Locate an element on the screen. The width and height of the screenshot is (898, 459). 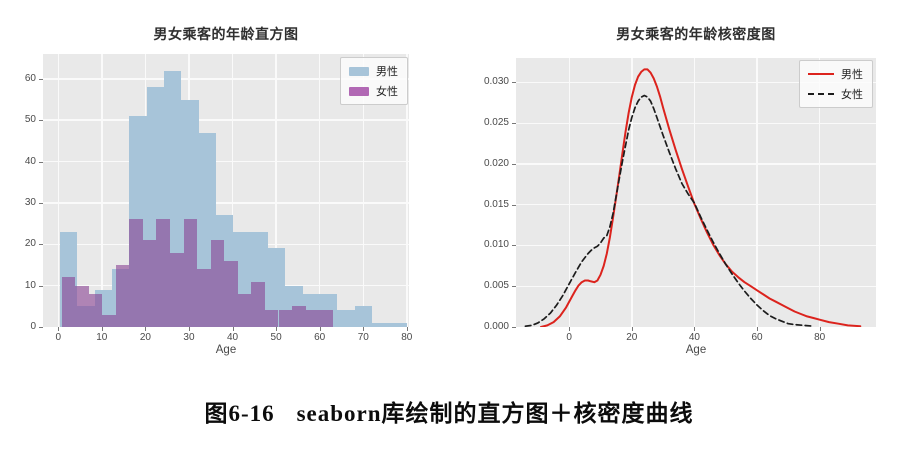
legend-label-female: 女性 is located at coordinates (387, 92).